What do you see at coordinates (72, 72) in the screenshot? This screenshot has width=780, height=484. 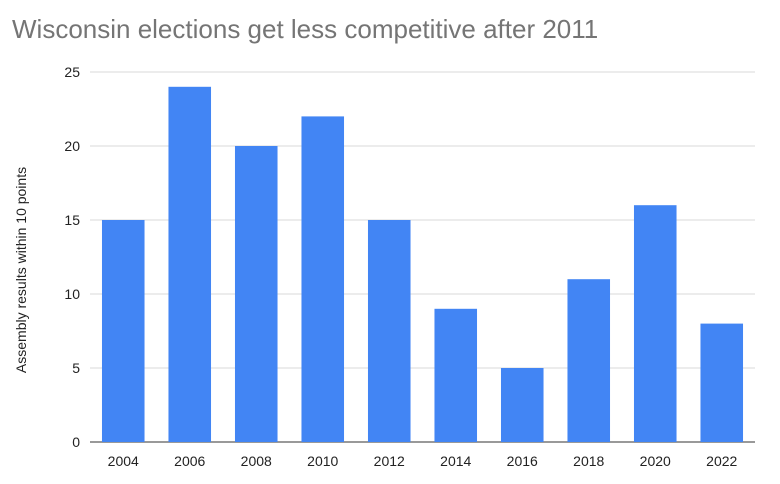 I see `y-tick-label: 25` at bounding box center [72, 72].